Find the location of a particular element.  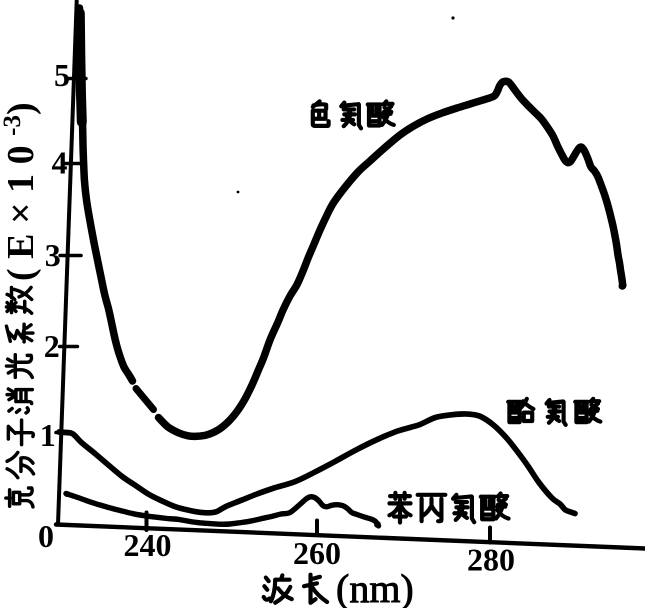

svg-text: 4 is located at coordinates (60, 163).